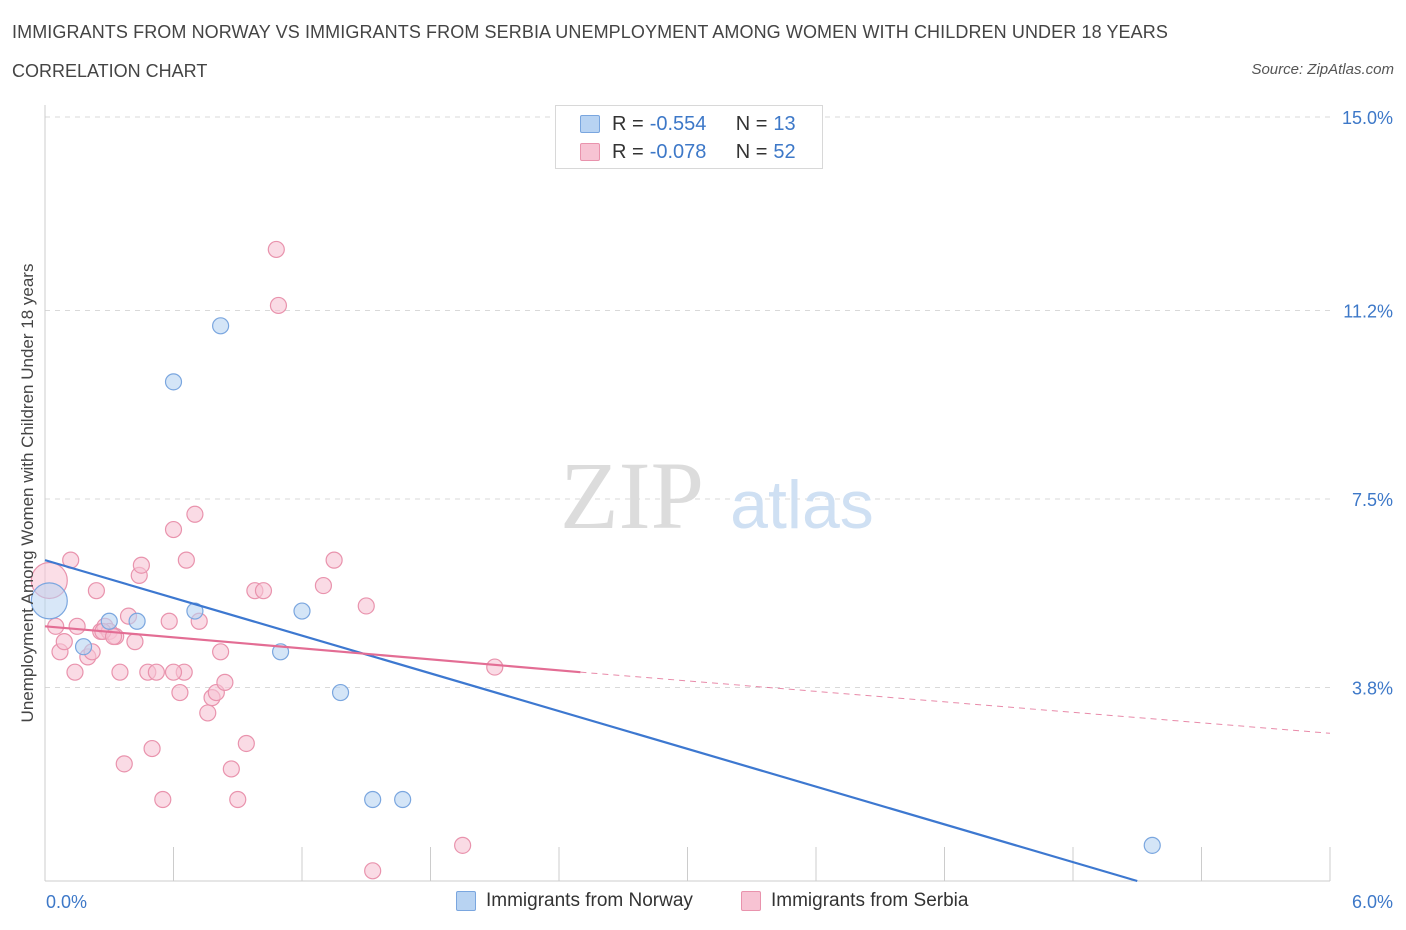  I want to click on legend-item-serbia: Immigrants from Serbia, so click(854, 901).